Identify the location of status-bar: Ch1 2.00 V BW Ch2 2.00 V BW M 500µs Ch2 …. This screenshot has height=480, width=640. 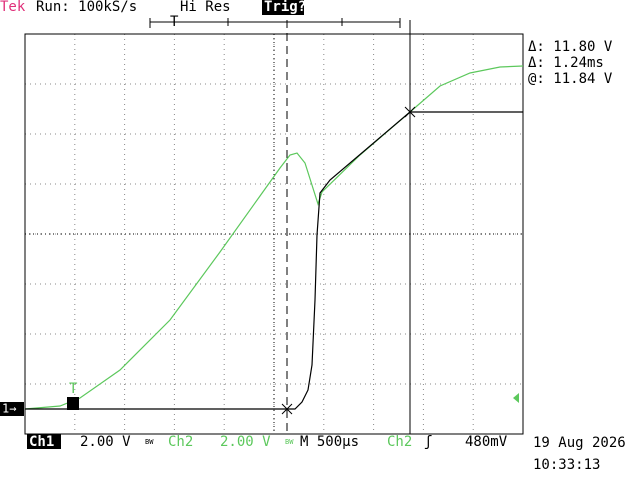
(326, 453).